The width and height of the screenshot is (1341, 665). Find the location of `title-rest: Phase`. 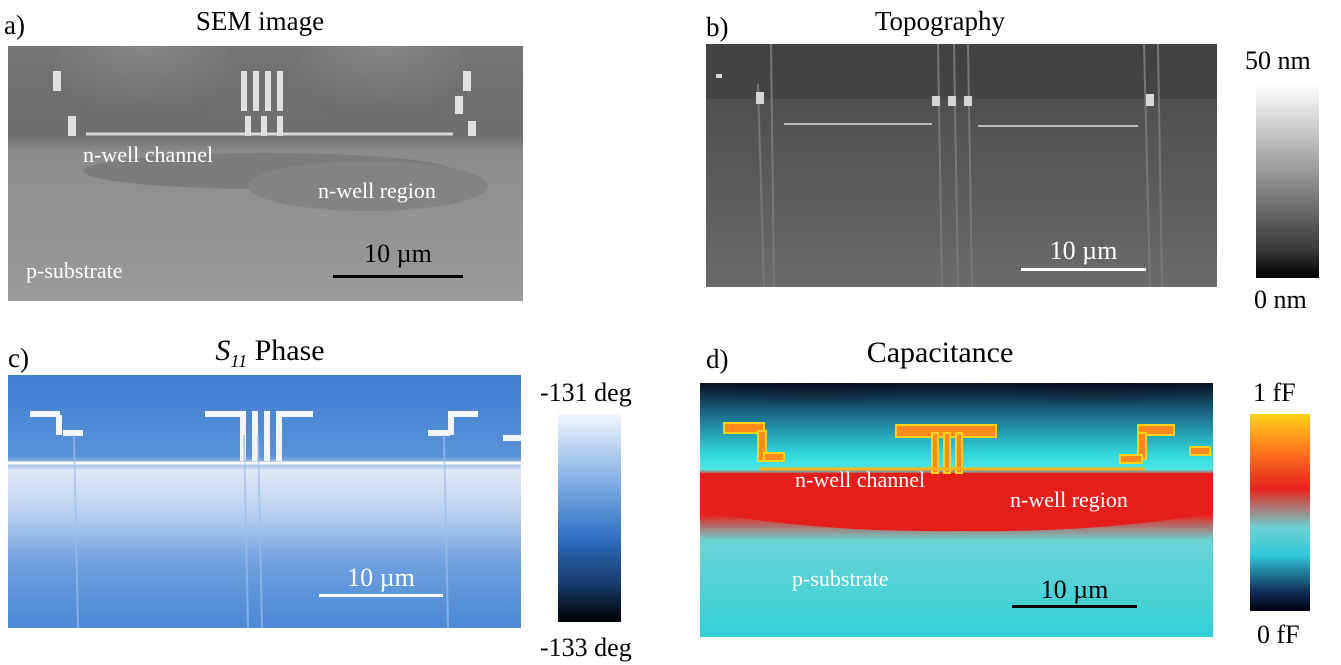

title-rest: Phase is located at coordinates (286, 350).